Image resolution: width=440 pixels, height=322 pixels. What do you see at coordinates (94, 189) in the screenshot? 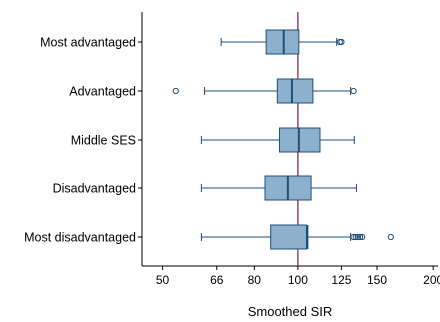
I see `category-label: Disadvantaged` at bounding box center [94, 189].